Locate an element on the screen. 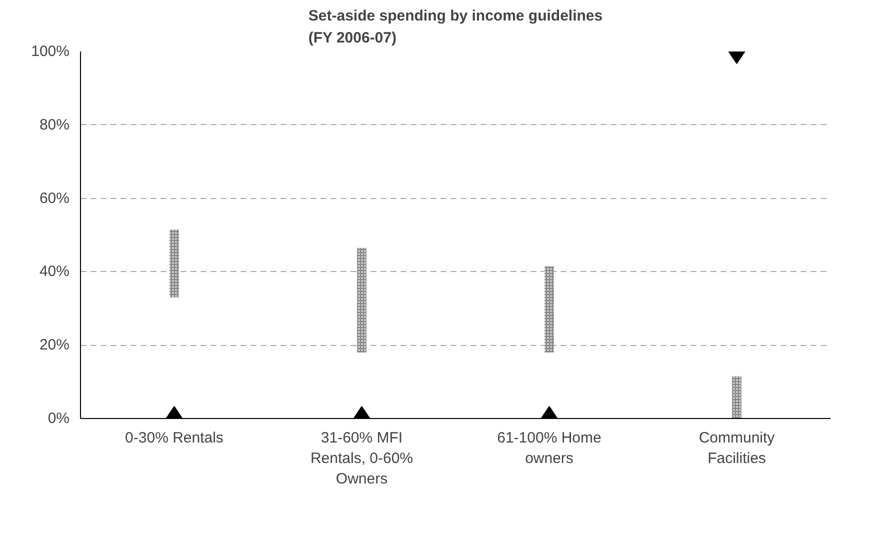 The width and height of the screenshot is (873, 541). y-tick-label: 0% is located at coordinates (59, 418).